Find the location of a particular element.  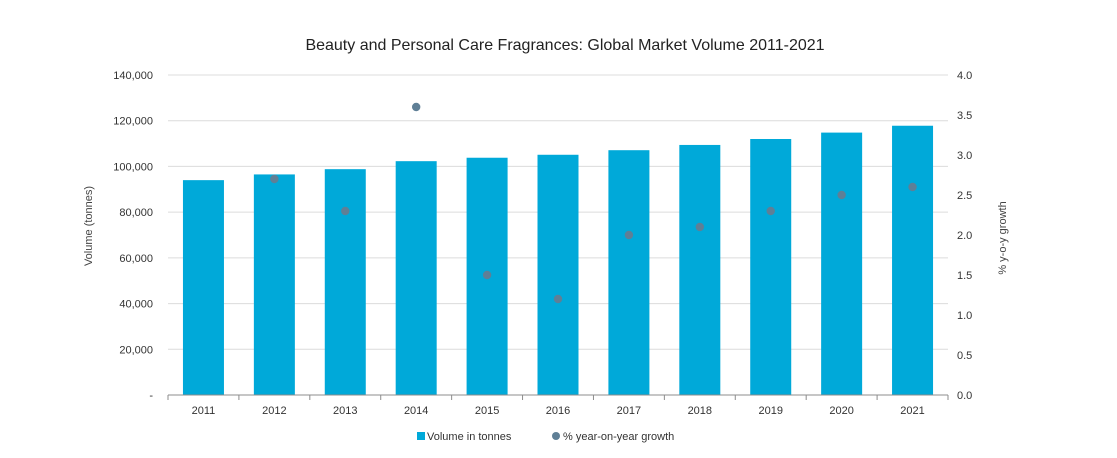

right-tick-label: 1.5 is located at coordinates (964, 276).